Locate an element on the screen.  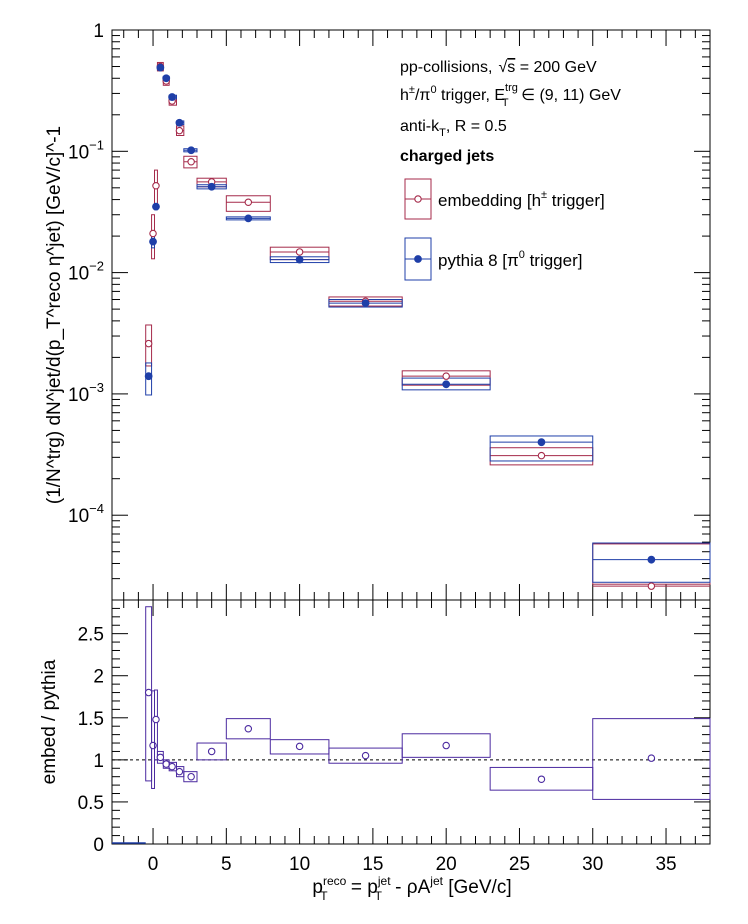
bottom-y-tick-label: 0.5 is located at coordinates (91, 803).